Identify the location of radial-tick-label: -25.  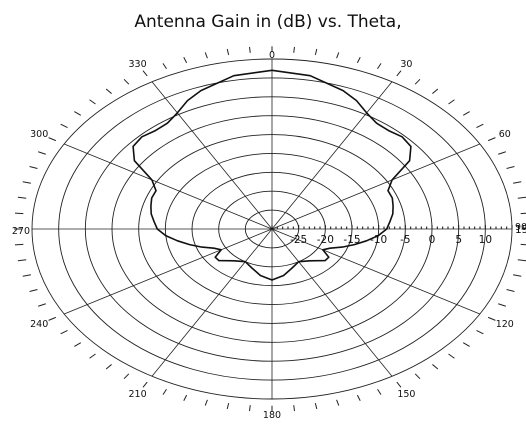
(298, 240).